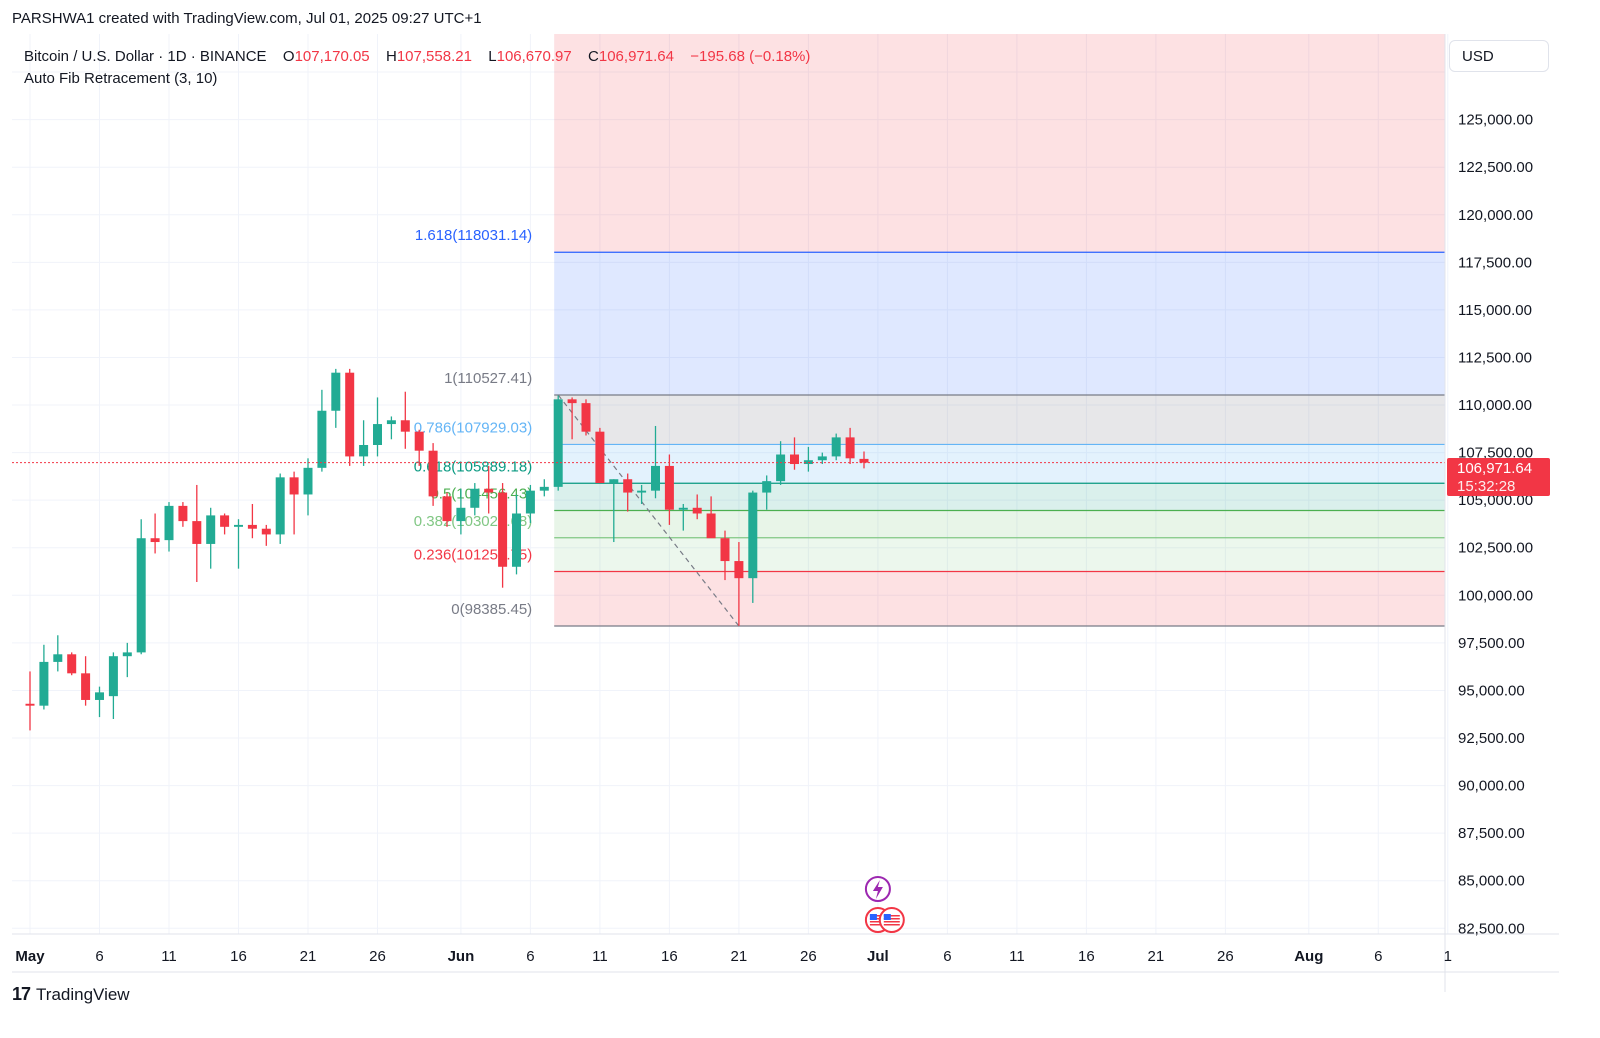 Image resolution: width=1600 pixels, height=1038 pixels. I want to click on price-axis-label: 122,500.00, so click(1495, 167).